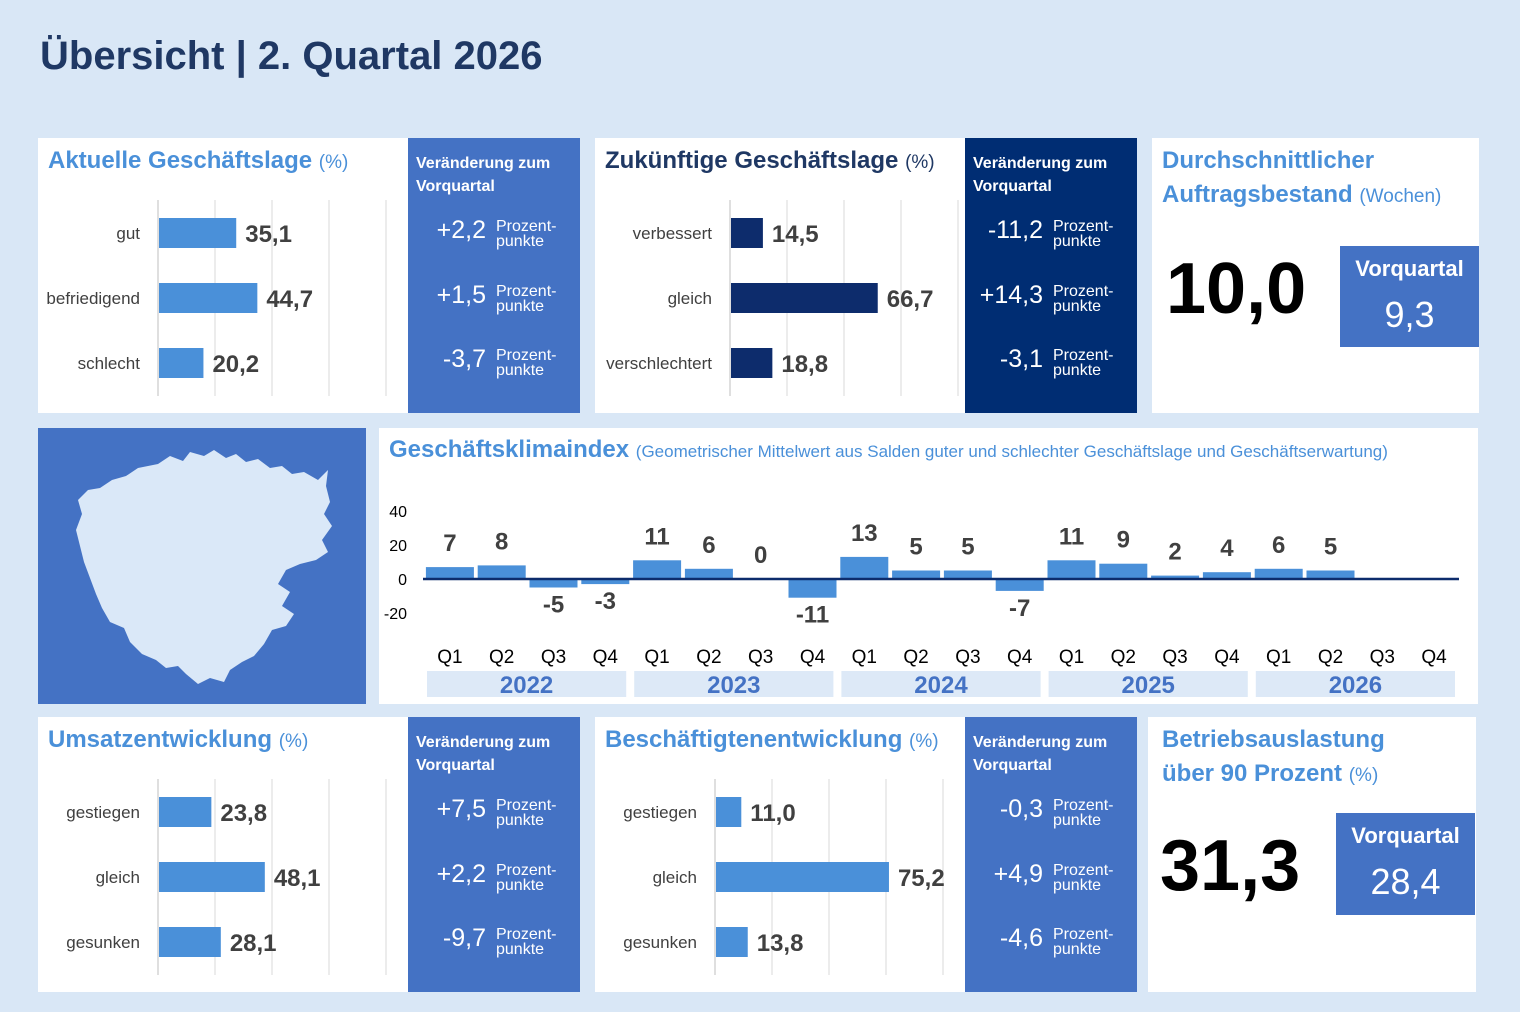 The height and width of the screenshot is (1012, 1520). What do you see at coordinates (509, 449) in the screenshot?
I see `panel-title-text: Geschäftsklimaindex` at bounding box center [509, 449].